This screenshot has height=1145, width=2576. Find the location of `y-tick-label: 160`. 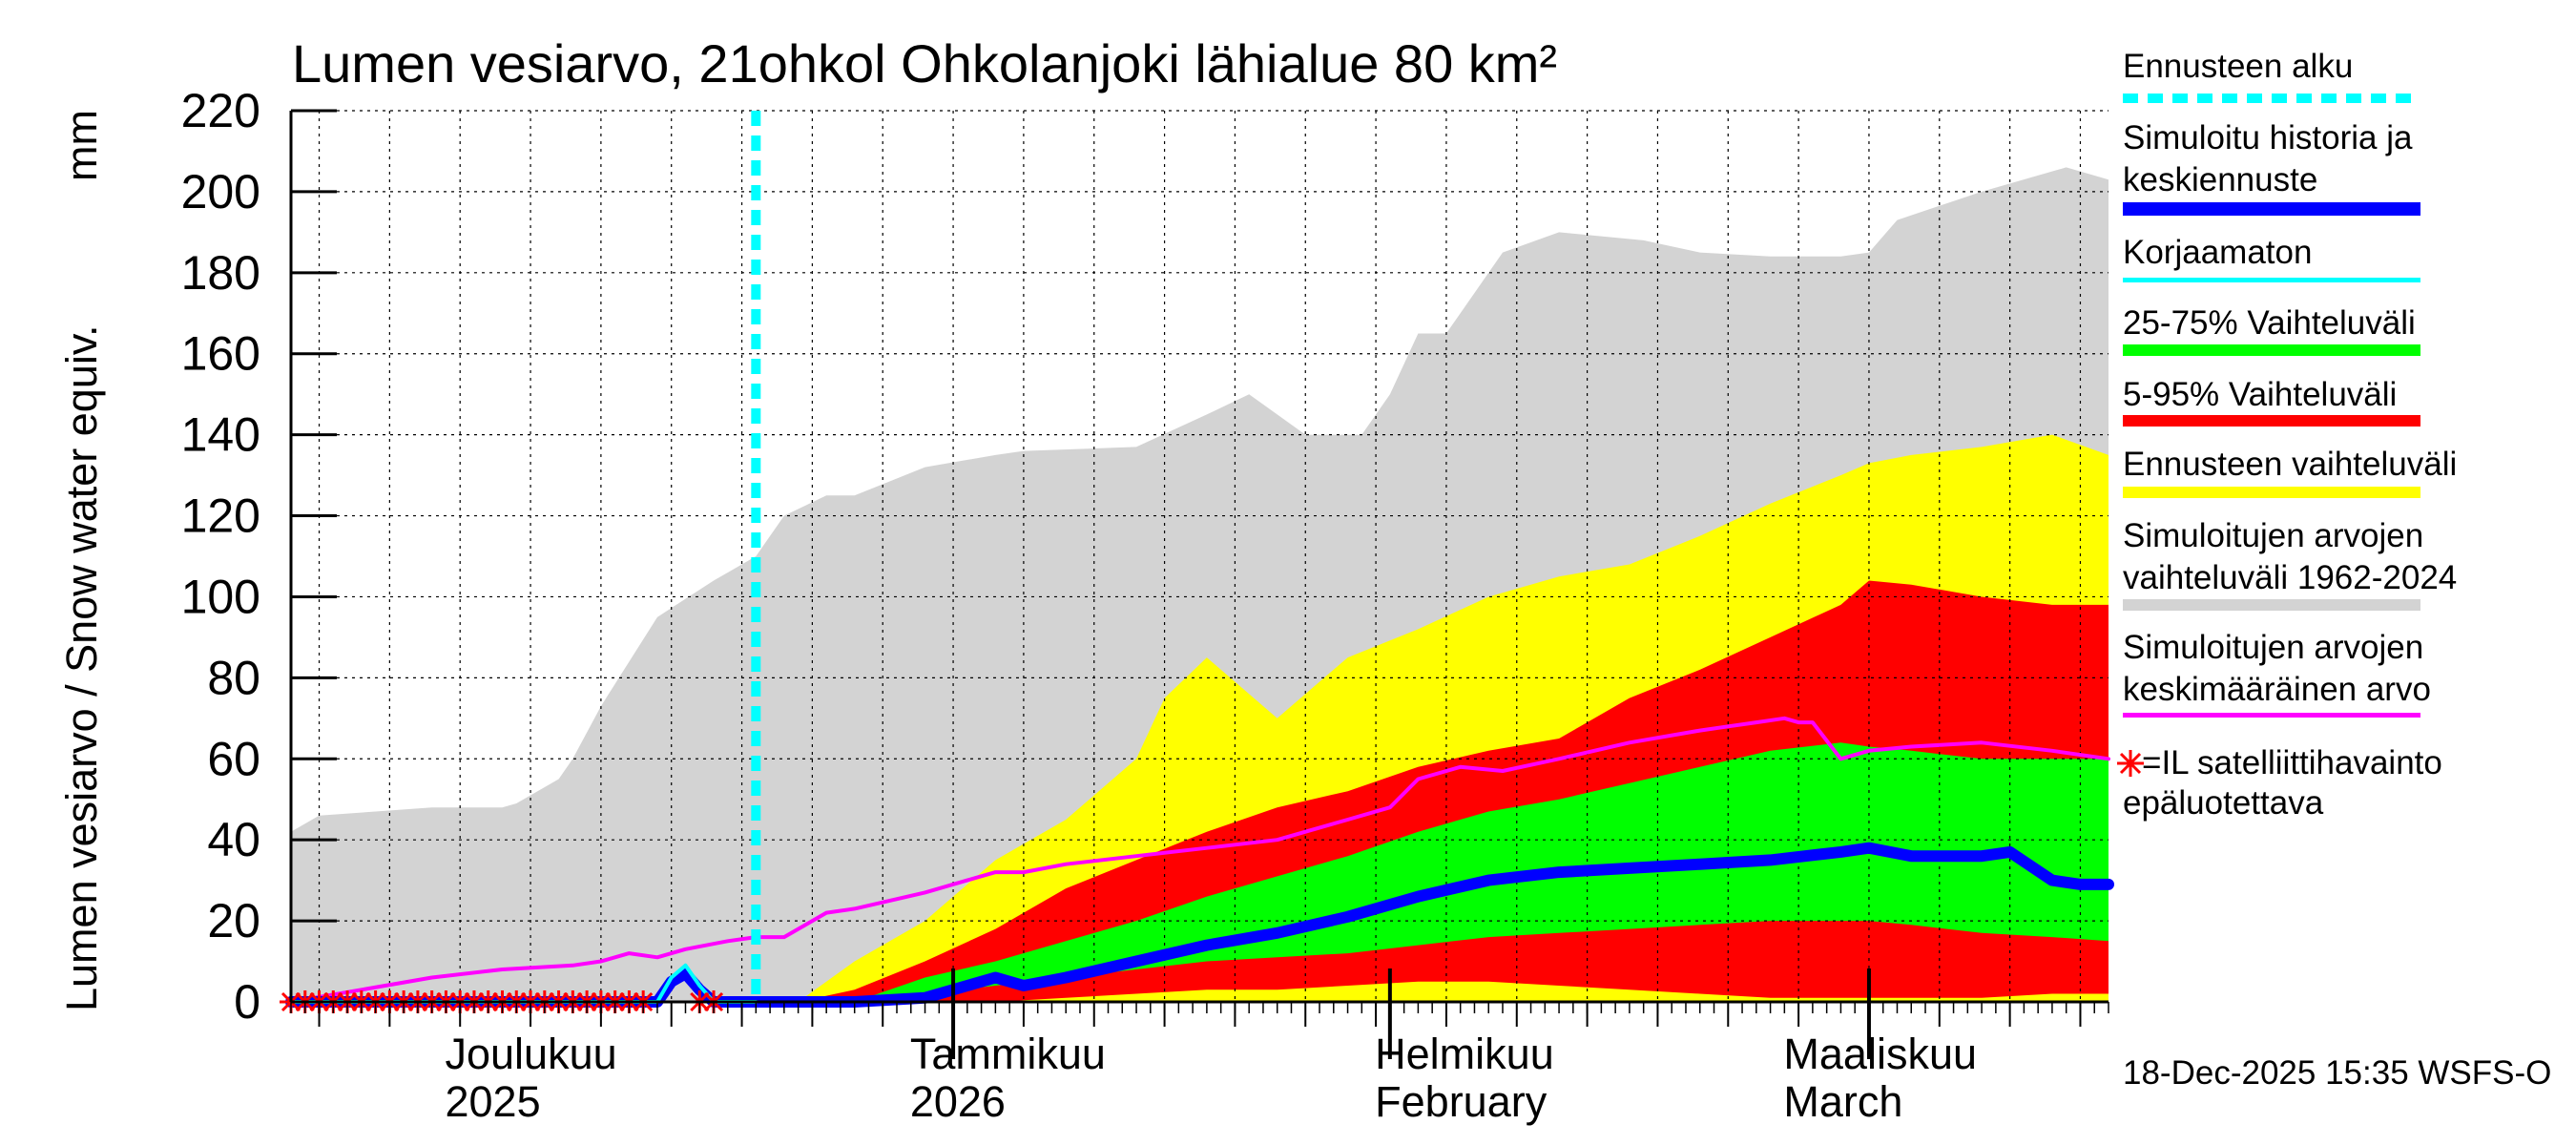

y-tick-label: 160 is located at coordinates (220, 354).